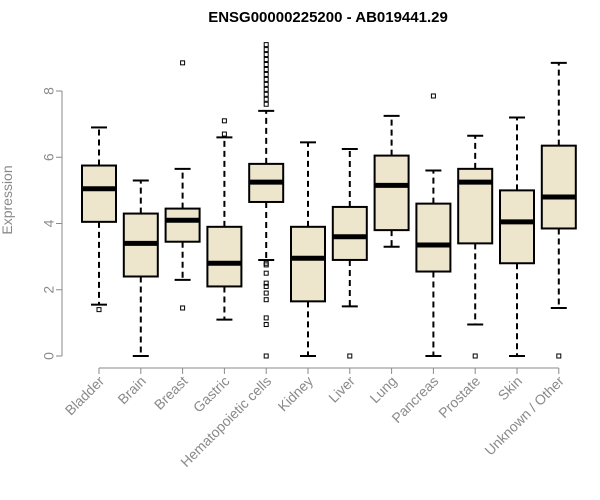 The width and height of the screenshot is (600, 500). What do you see at coordinates (7, 199) in the screenshot?
I see `y-axis-label: Expression` at bounding box center [7, 199].